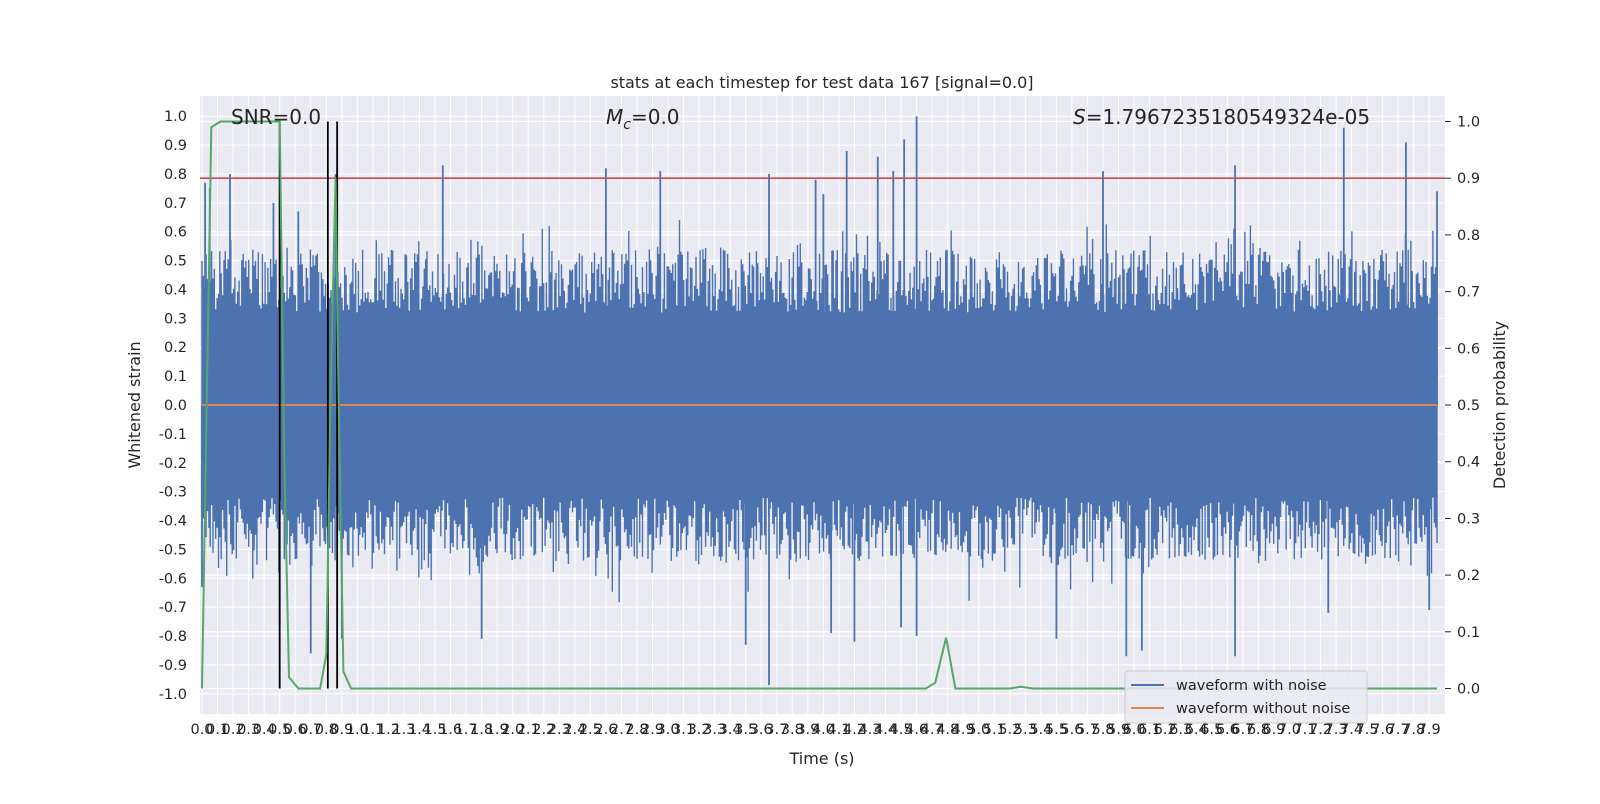 The width and height of the screenshot is (1600, 804). Describe the element at coordinates (173, 608) in the screenshot. I see `y-tick-label-left: -0.7` at that location.